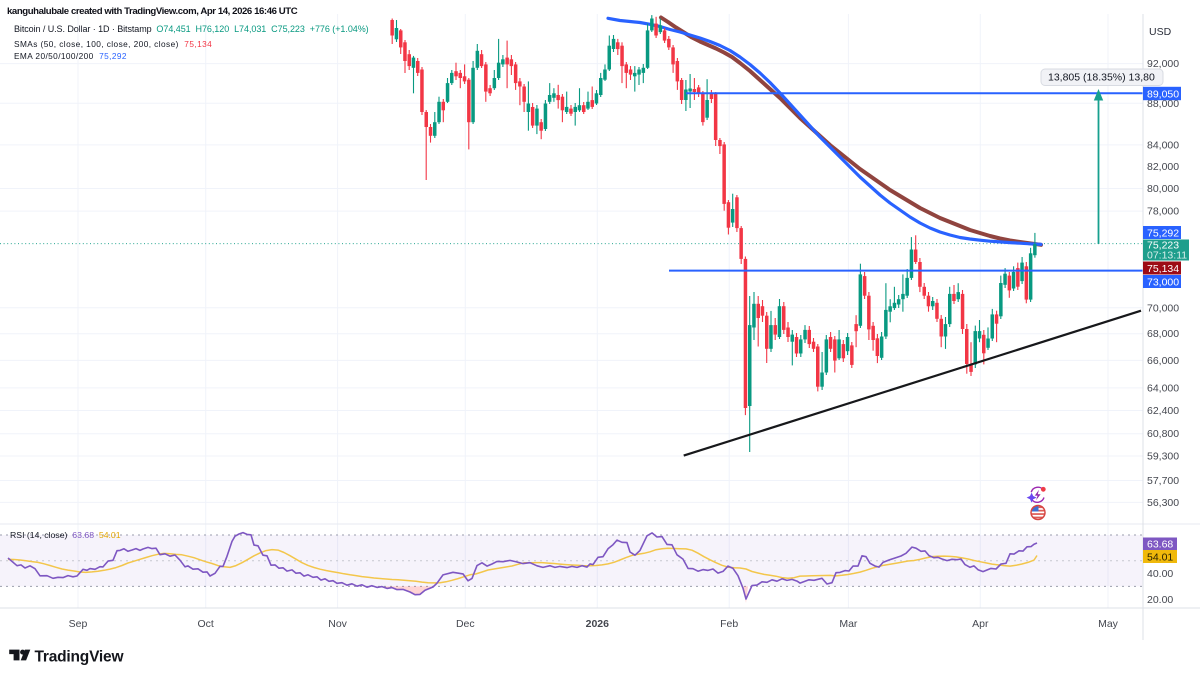  I want to click on svg-text: 80,000, so click(1163, 189).